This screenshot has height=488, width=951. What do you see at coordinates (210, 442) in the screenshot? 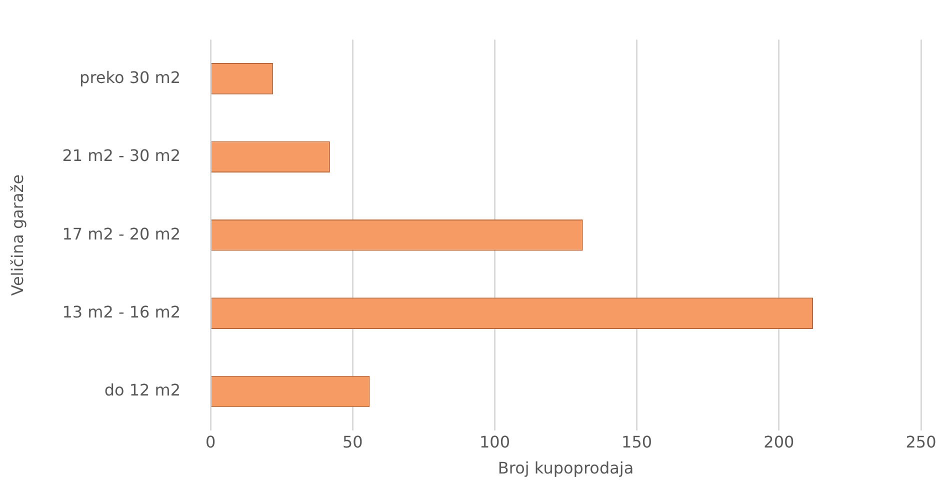
I see `x-tick-label: 0` at bounding box center [210, 442].